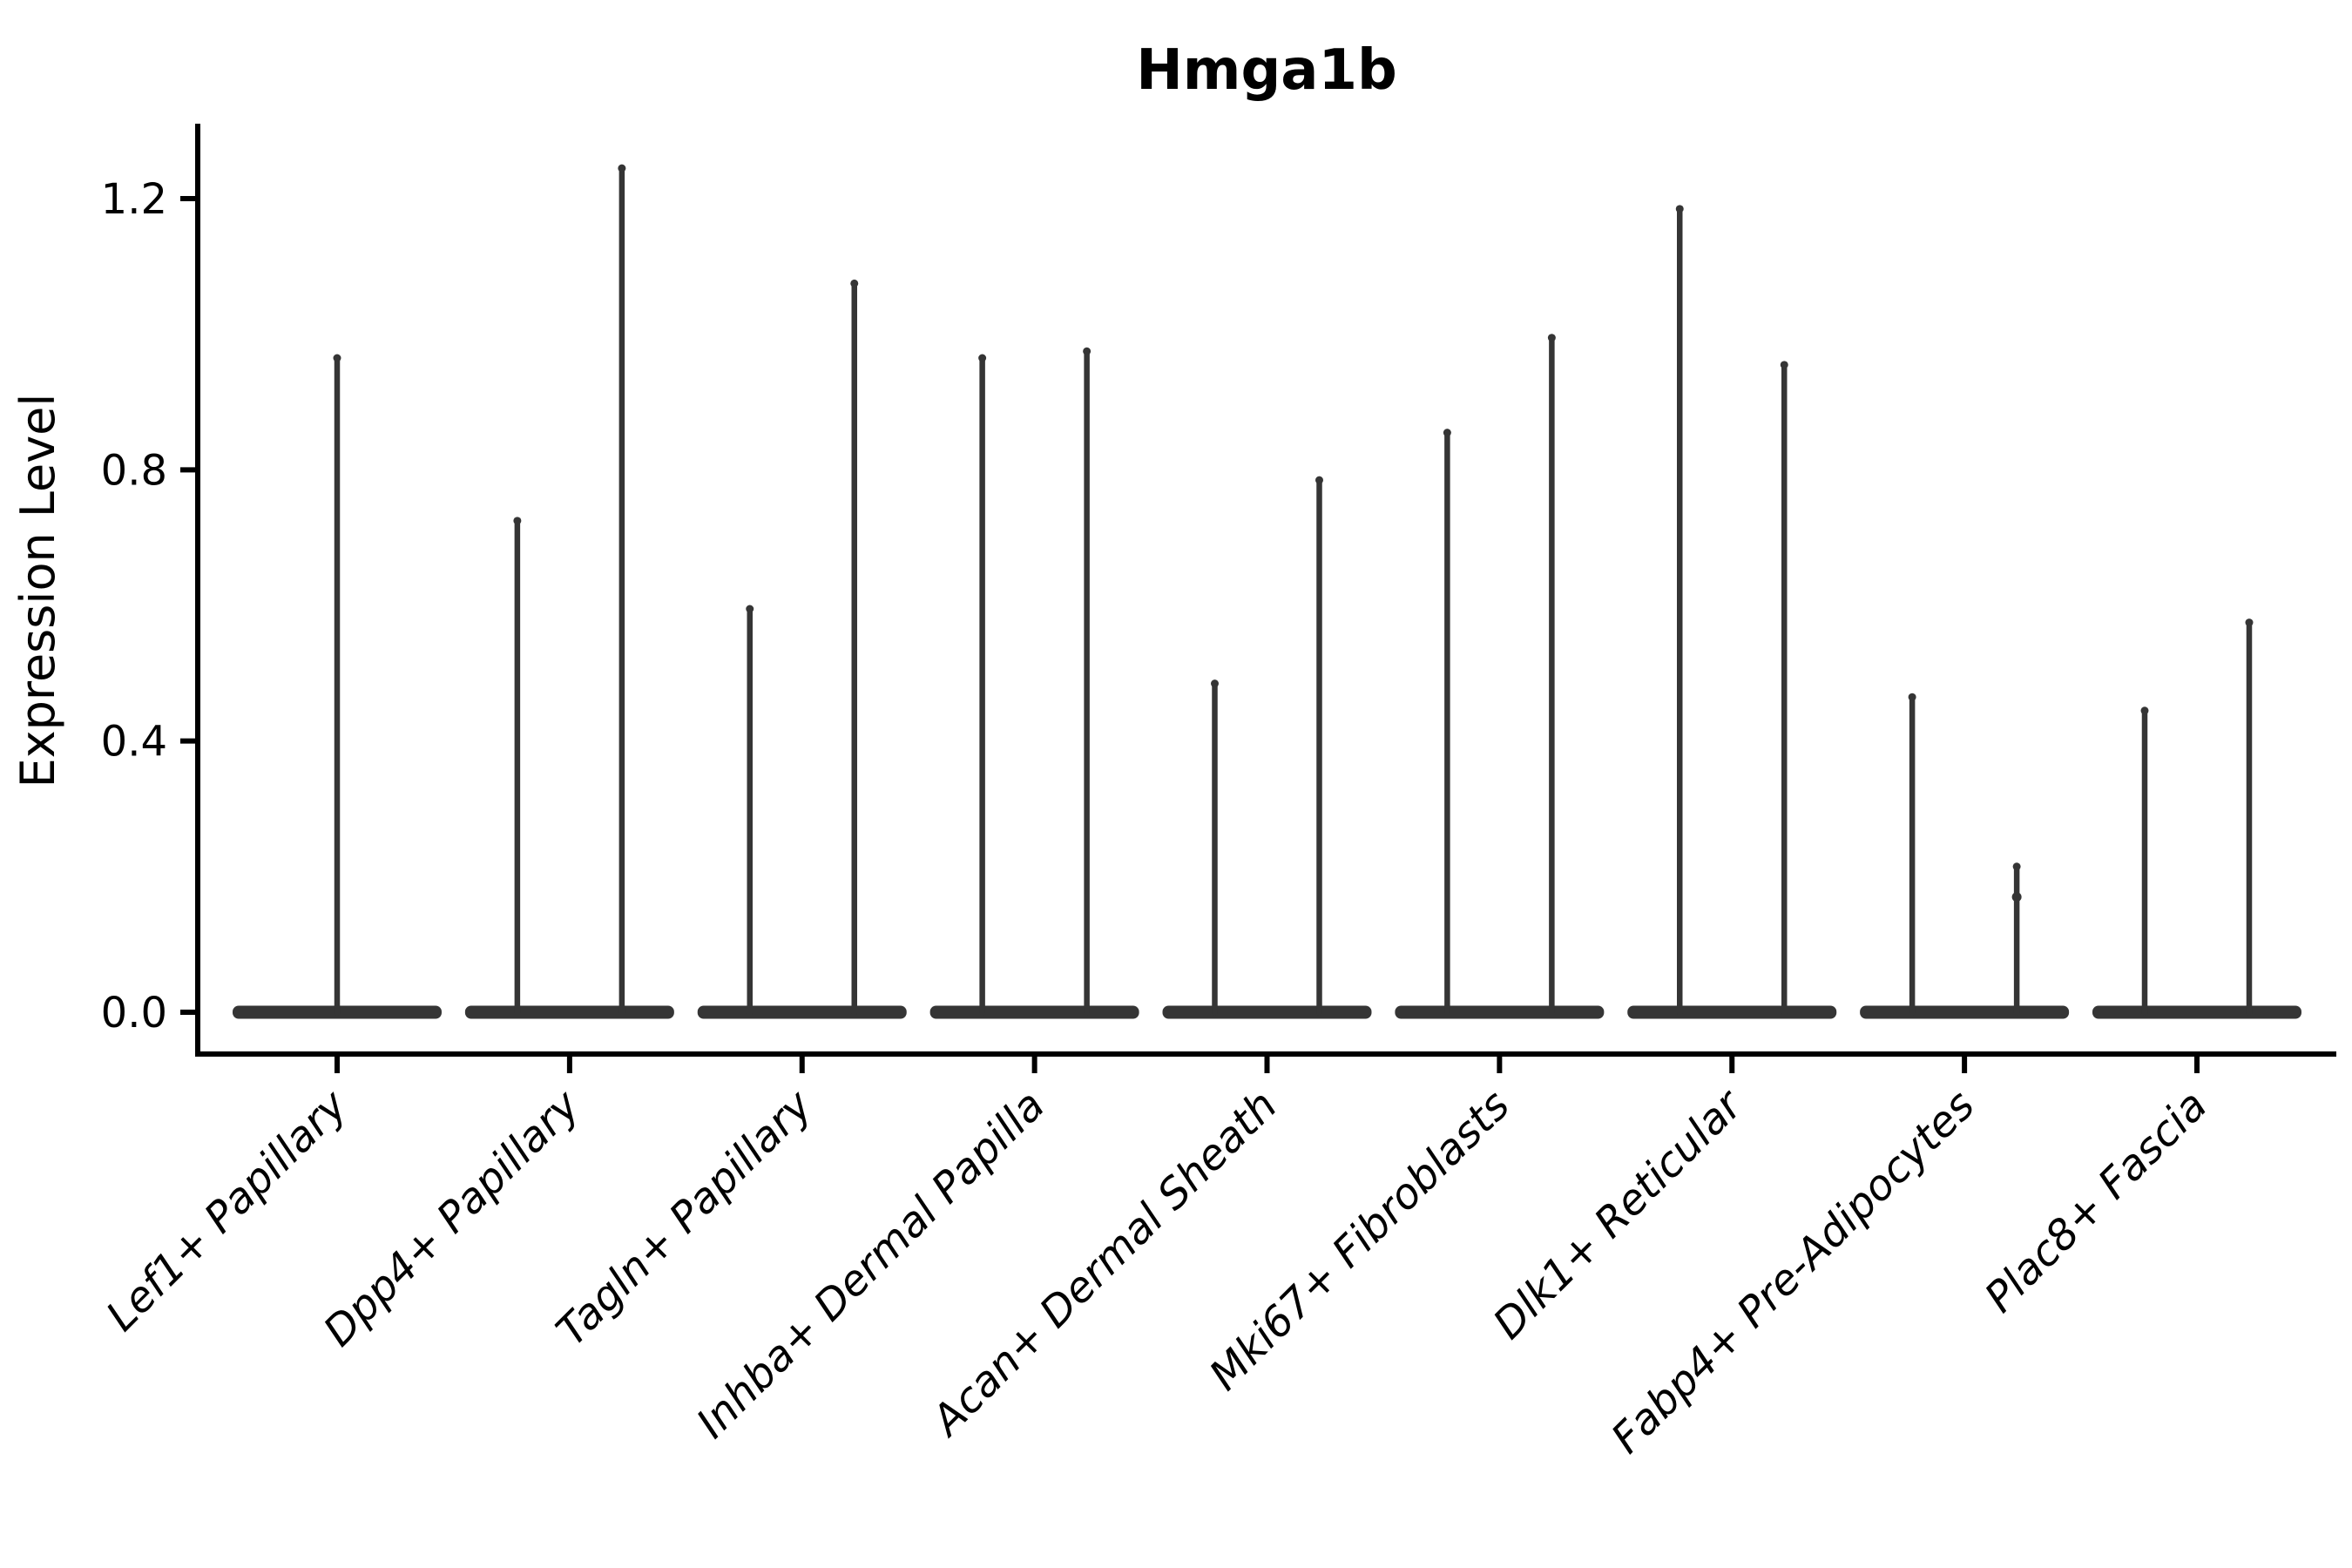 The height and width of the screenshot is (1568, 2352). I want to click on x-tick-label: Lef1+ Papillary, so click(227, 1211).